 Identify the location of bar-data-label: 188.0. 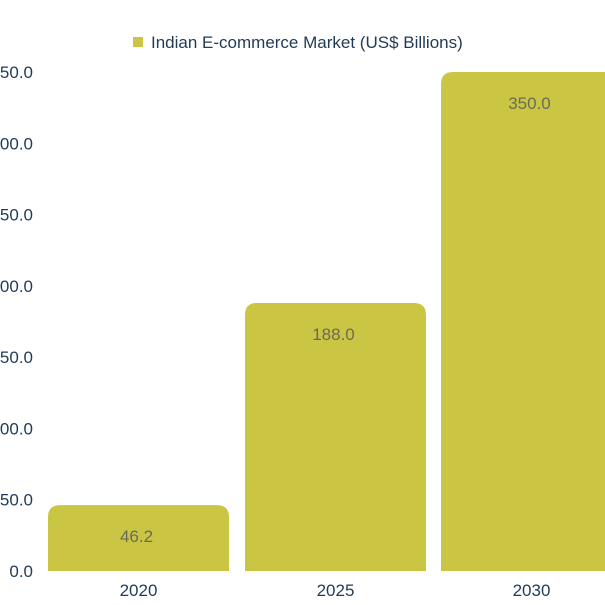
(333, 334).